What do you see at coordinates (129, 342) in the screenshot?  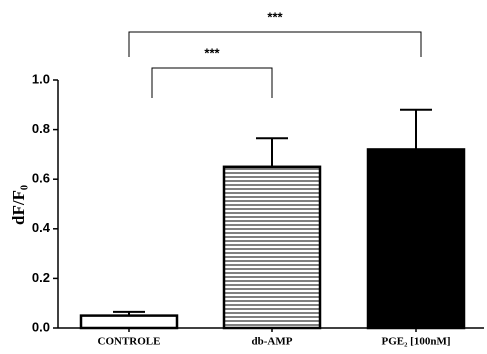 I see `x-tick-label: CONTROLE` at bounding box center [129, 342].